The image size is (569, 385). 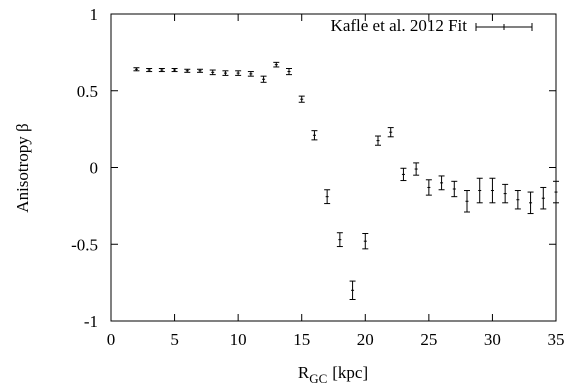 I want to click on y-tick-label: 1, so click(x=94, y=14).